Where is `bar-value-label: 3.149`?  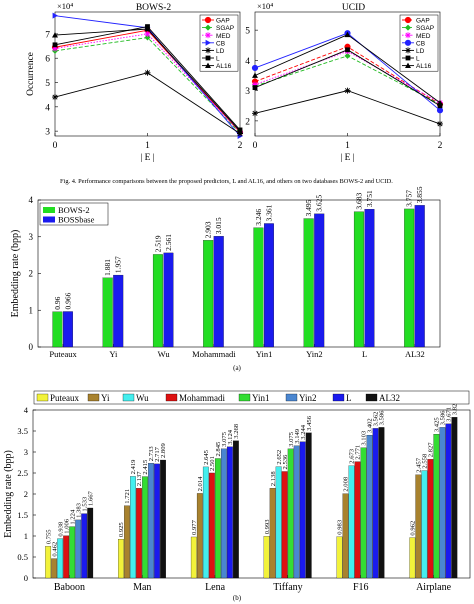
bar-value-label: 3.149 is located at coordinates (297, 436).